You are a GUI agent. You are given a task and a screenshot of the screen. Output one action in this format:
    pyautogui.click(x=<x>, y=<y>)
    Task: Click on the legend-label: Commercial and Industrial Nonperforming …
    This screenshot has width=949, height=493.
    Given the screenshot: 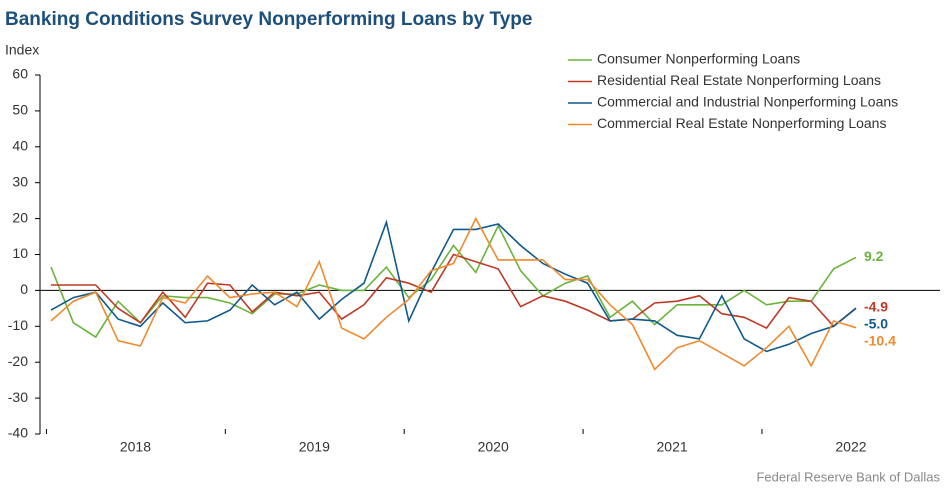 What is the action you would take?
    pyautogui.click(x=747, y=102)
    